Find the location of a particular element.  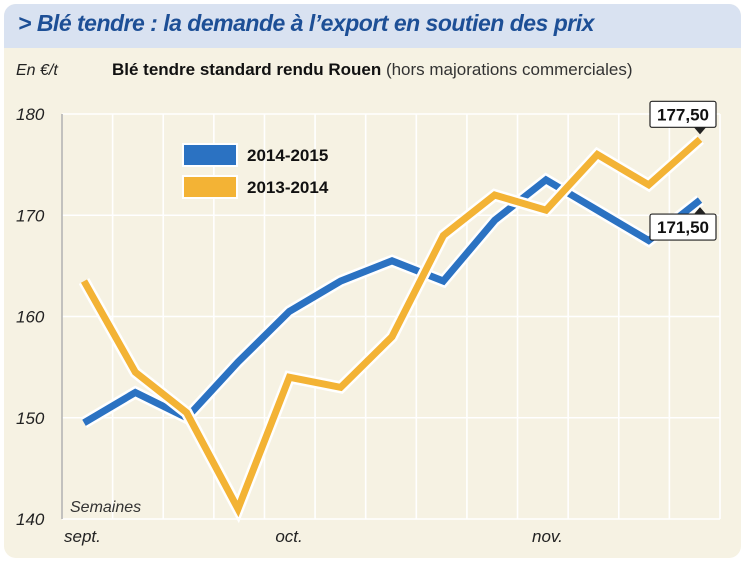

value-callout-label: 177,50 is located at coordinates (683, 114).